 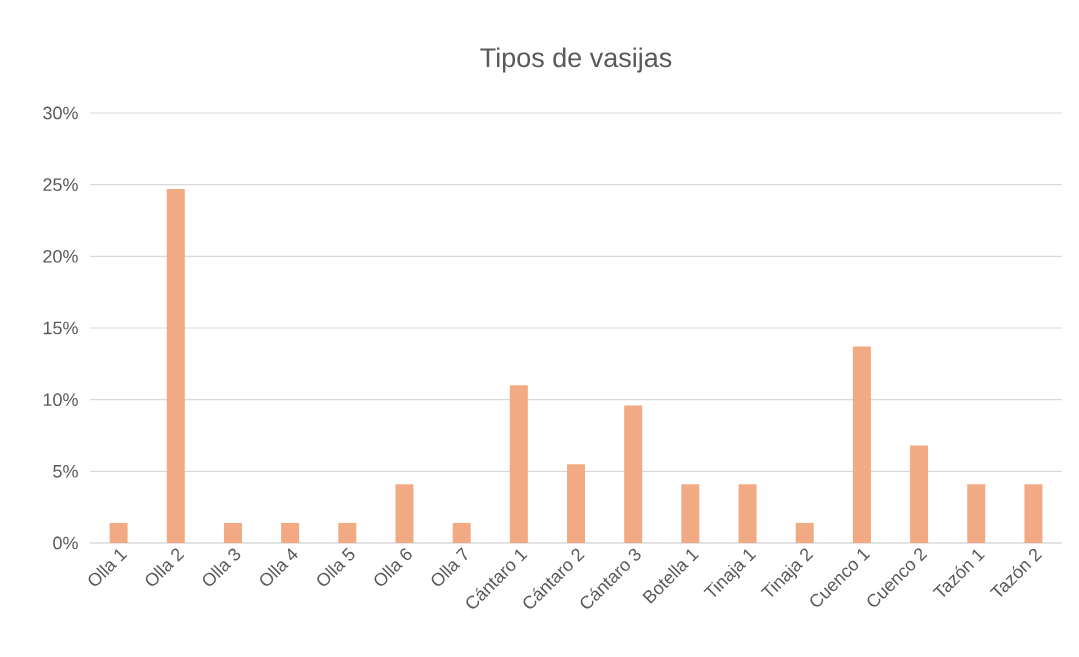 I want to click on x-tick-label: Olla 6, so click(x=393, y=567).